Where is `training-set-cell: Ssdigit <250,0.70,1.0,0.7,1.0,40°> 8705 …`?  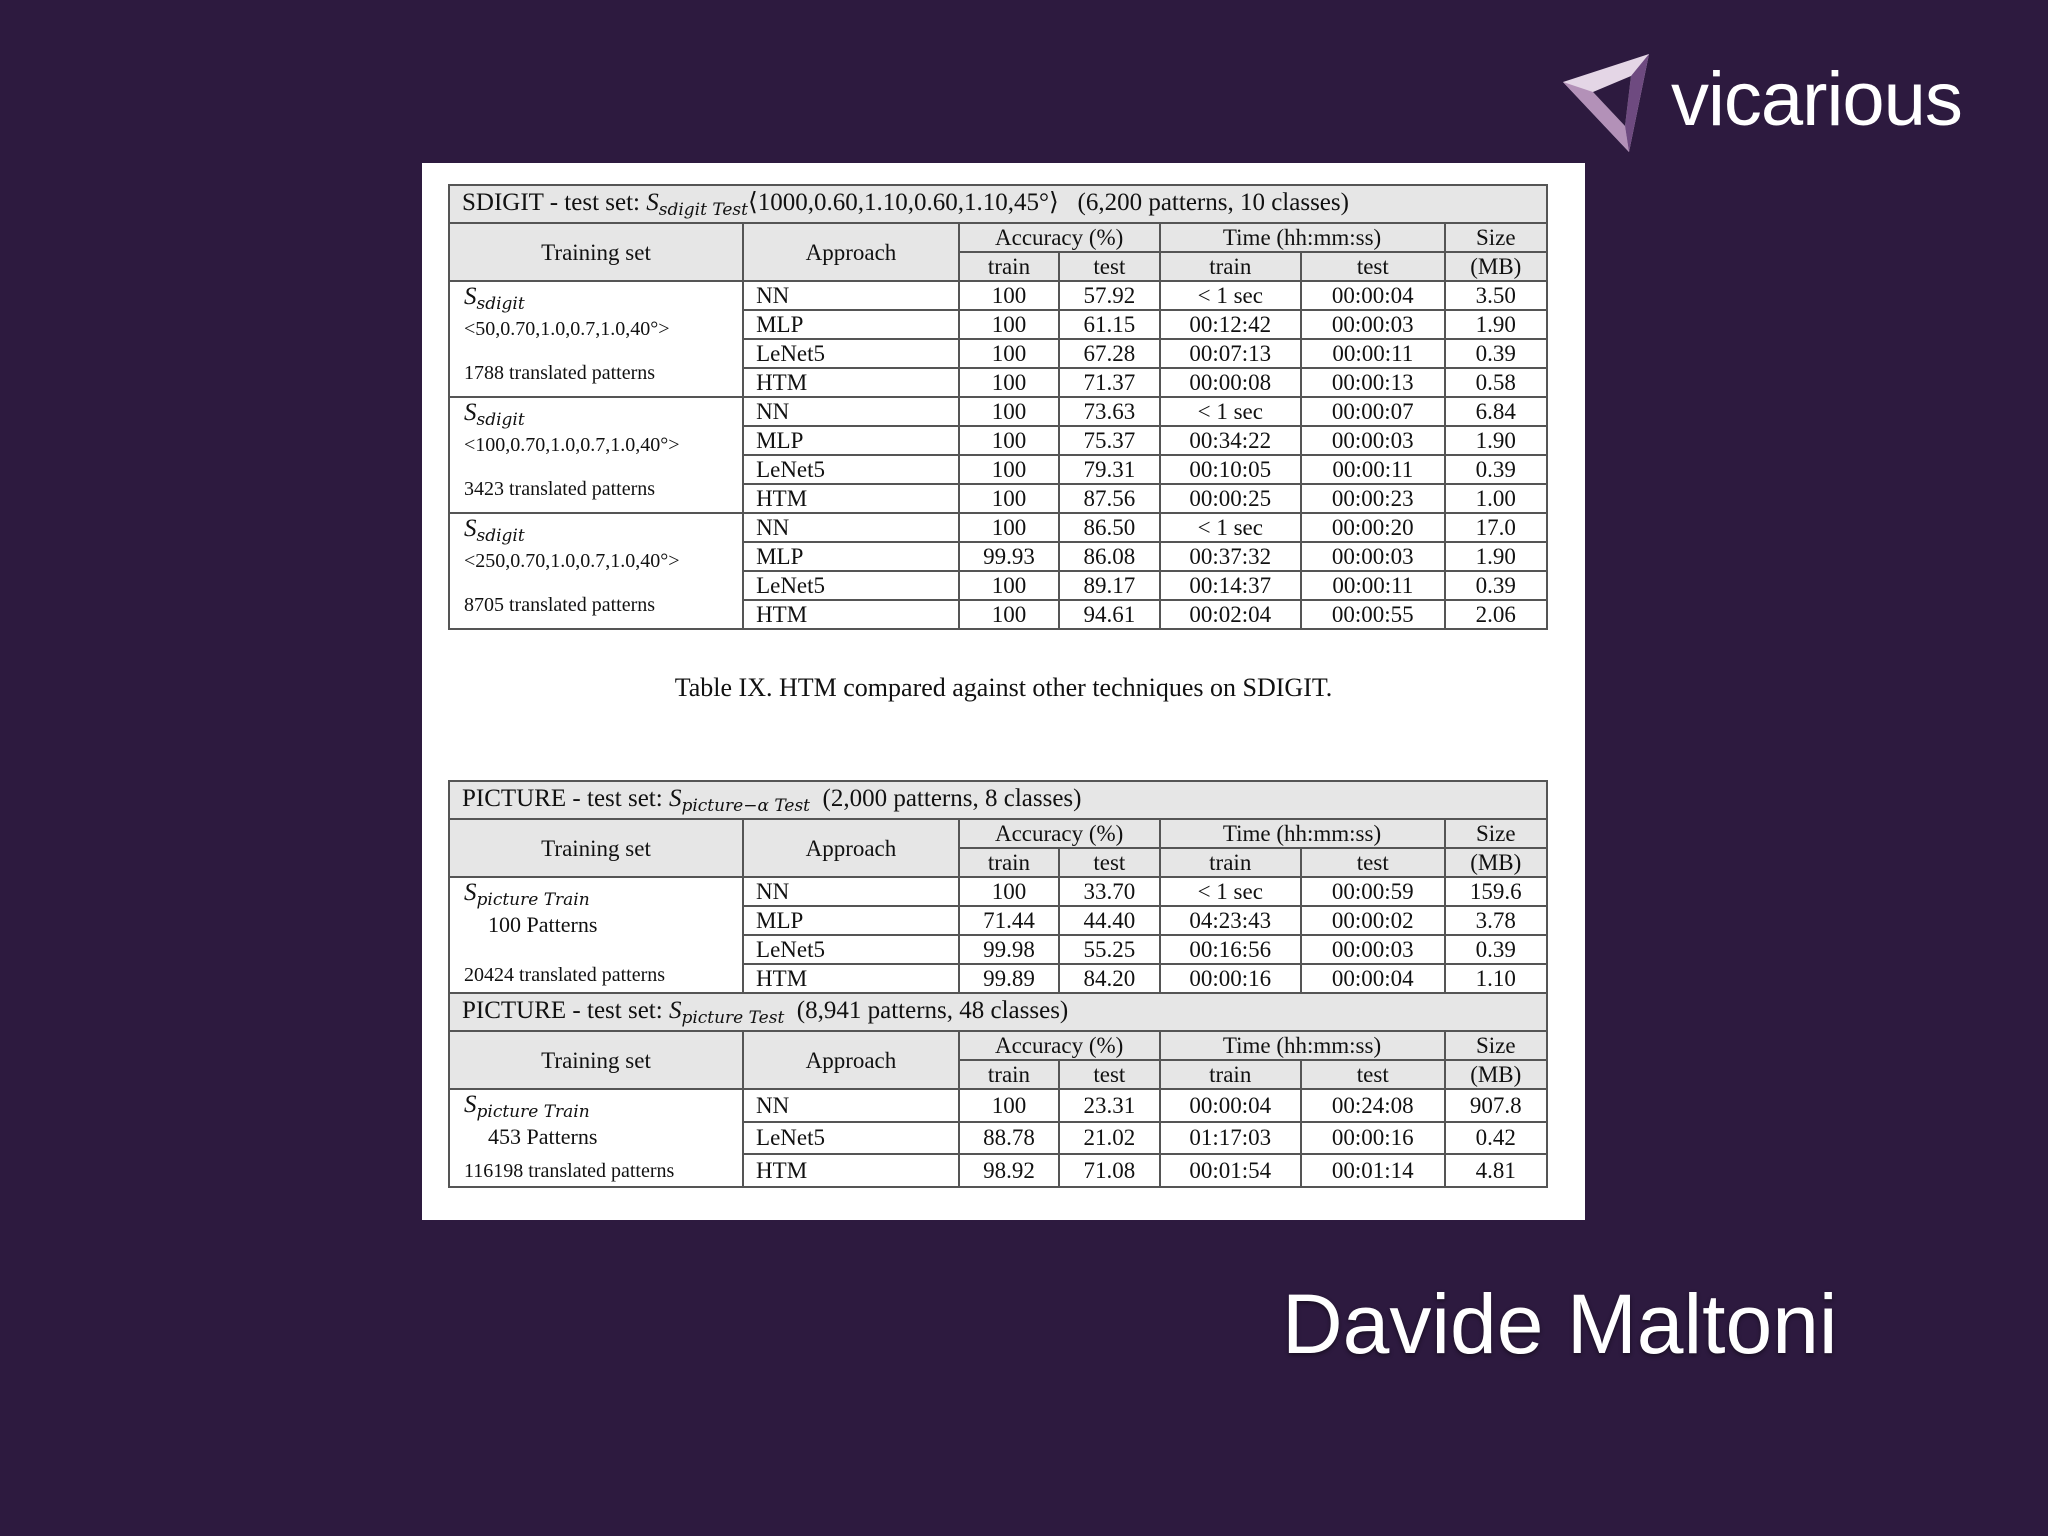 training-set-cell: Ssdigit <250,0.70,1.0,0.7,1.0,40°> 8705 … is located at coordinates (596, 571).